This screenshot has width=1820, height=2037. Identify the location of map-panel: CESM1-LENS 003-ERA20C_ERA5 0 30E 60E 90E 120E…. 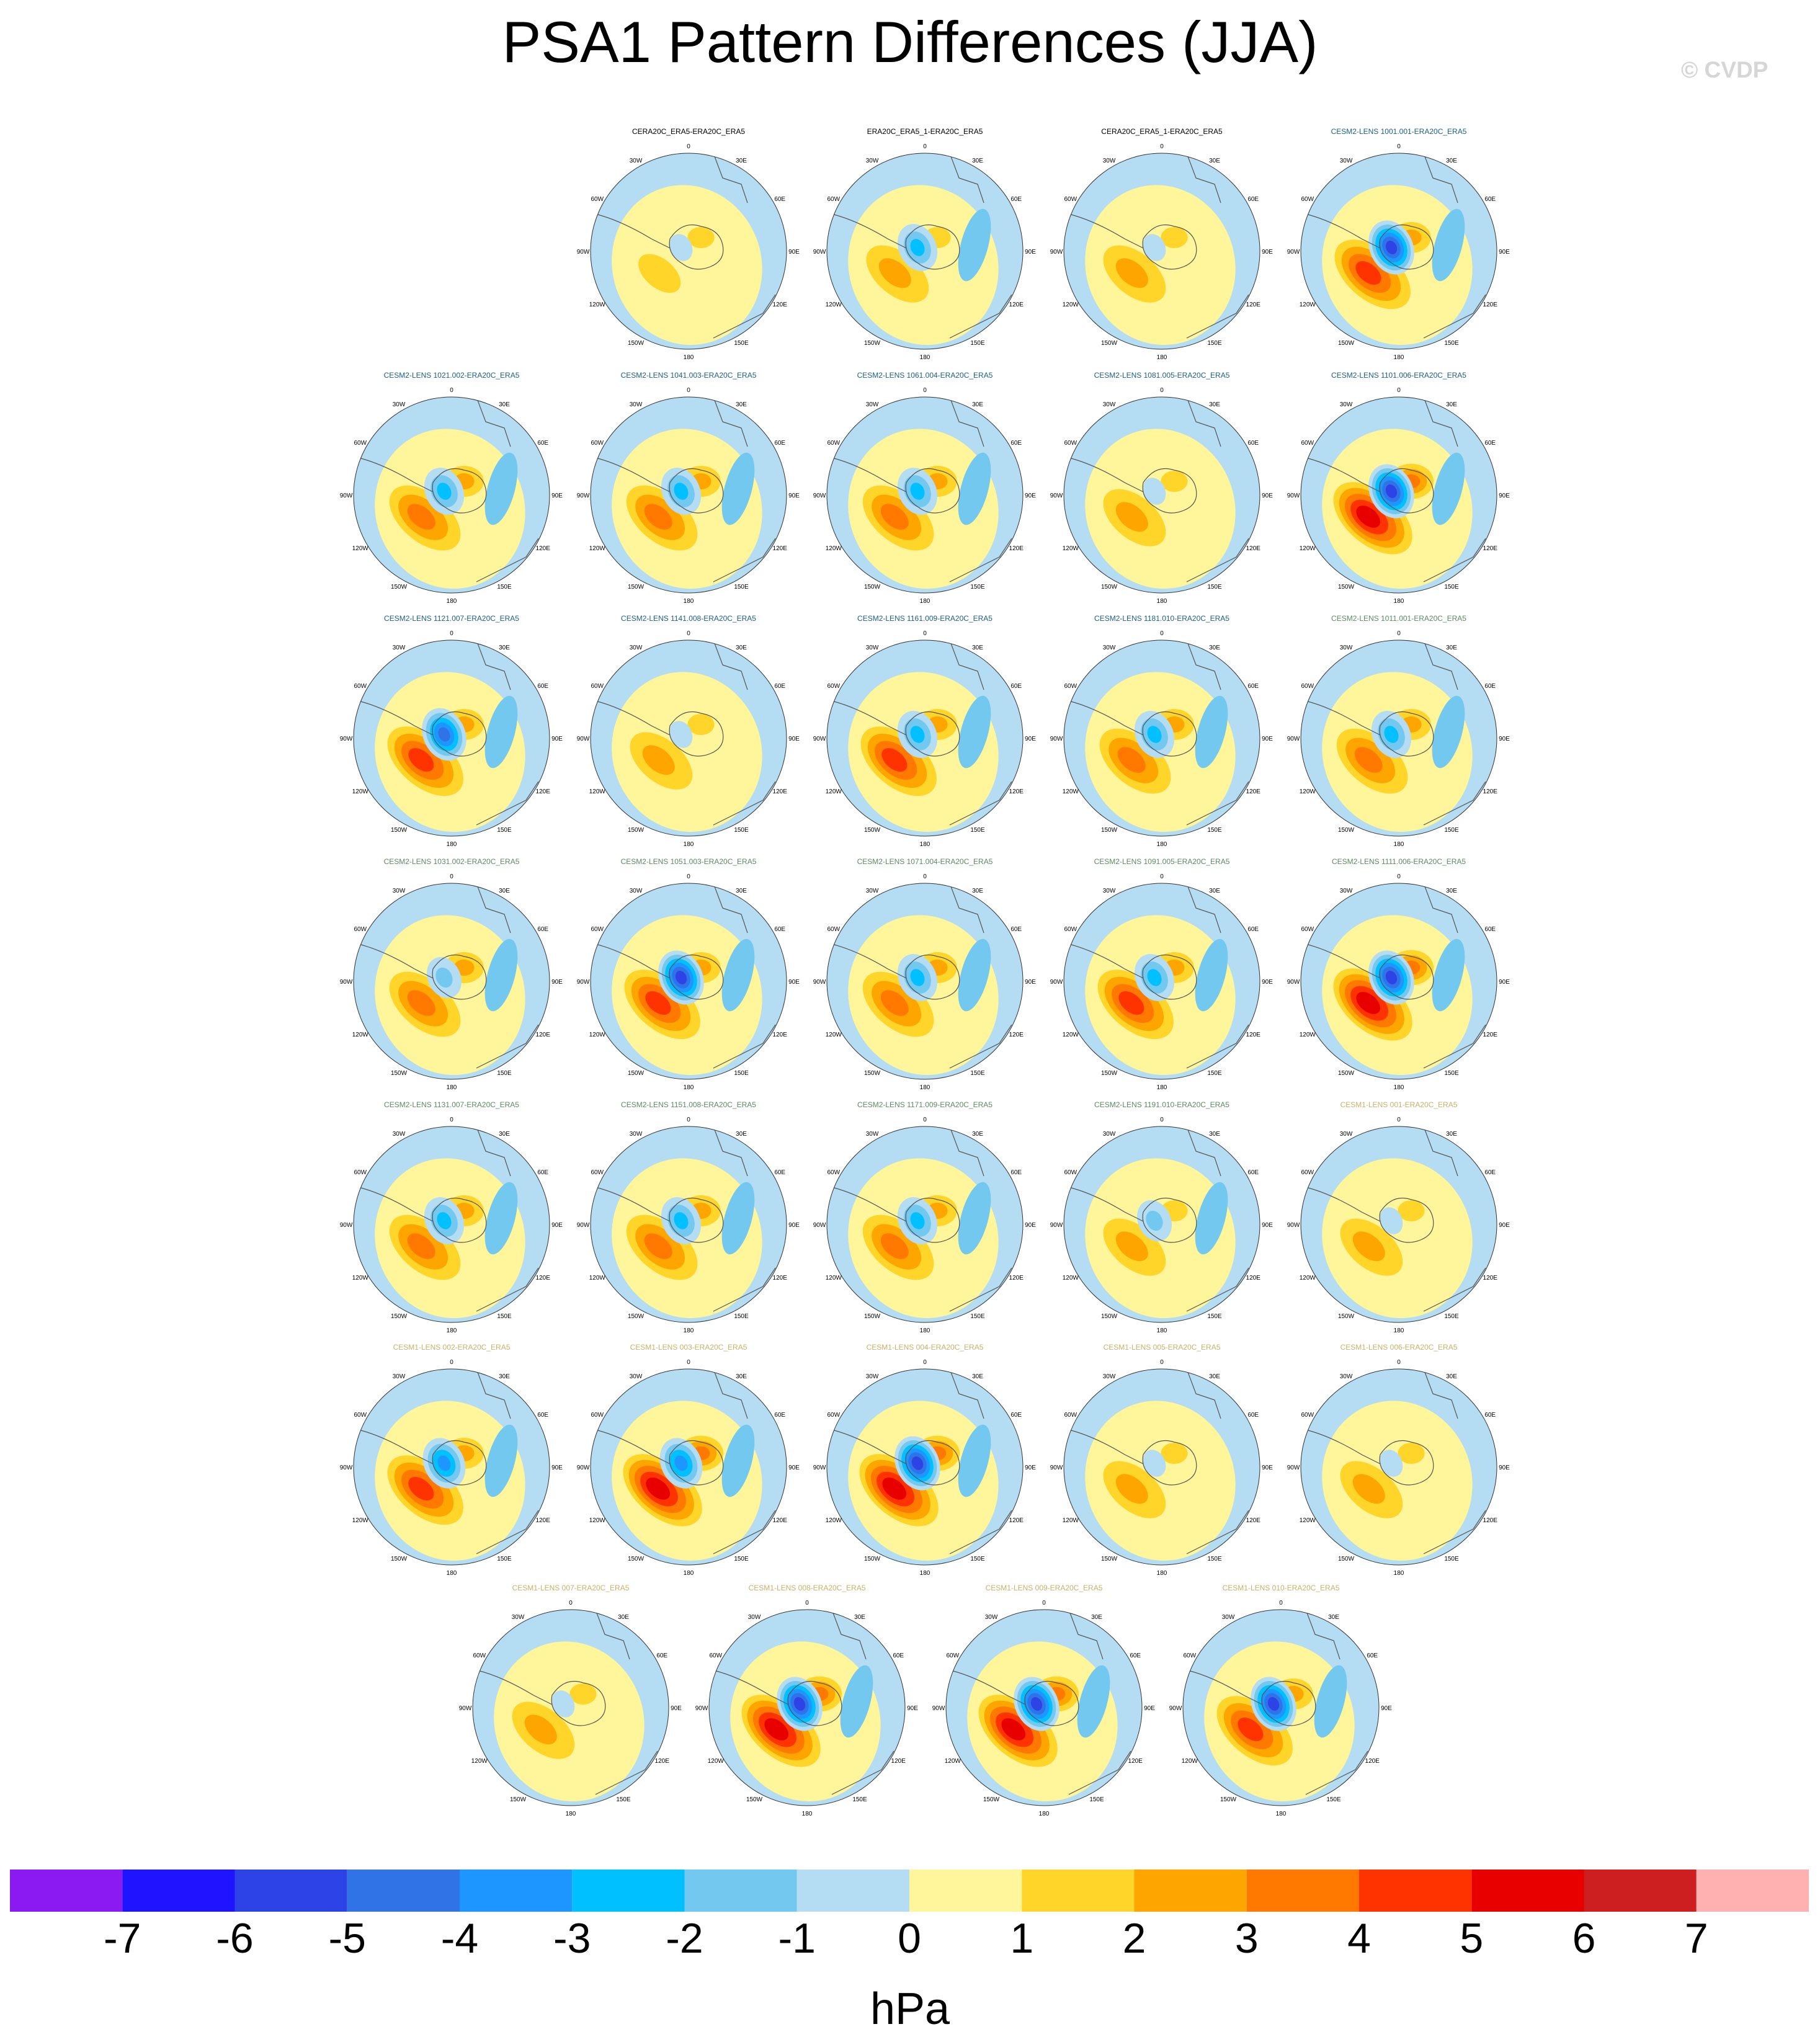
(688, 1459).